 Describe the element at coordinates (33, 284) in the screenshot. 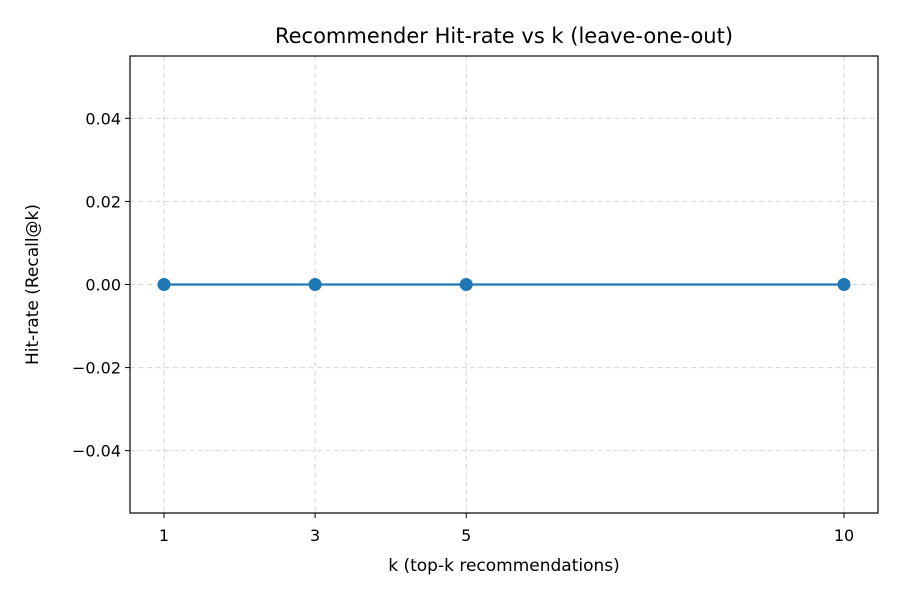

I see `y-axis-label: Hit-rate (Recall@k)` at that location.